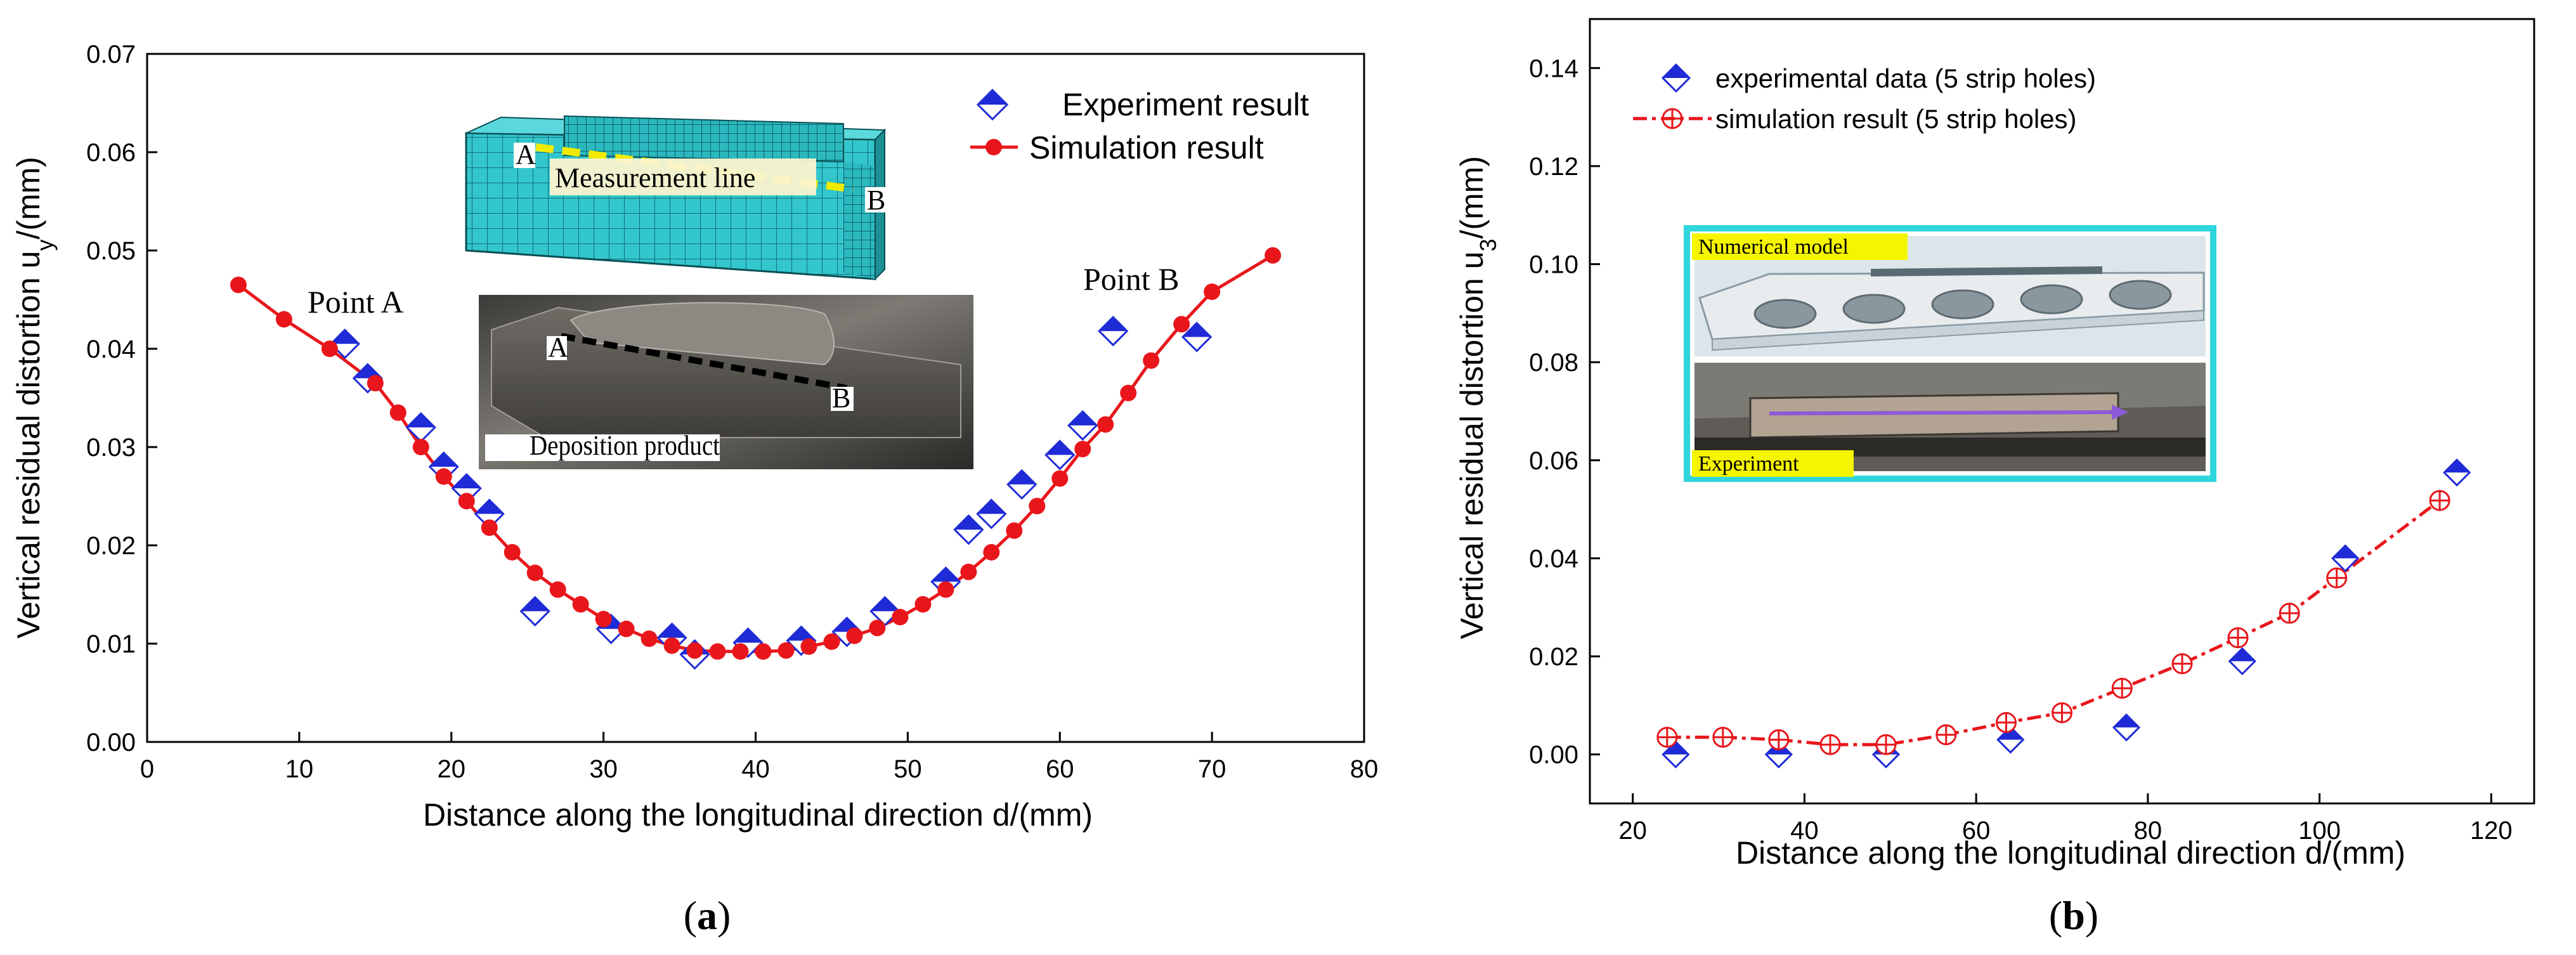 The width and height of the screenshot is (2576, 955). What do you see at coordinates (1147, 148) in the screenshot?
I see `legend-simulation-label: Simulation result` at bounding box center [1147, 148].